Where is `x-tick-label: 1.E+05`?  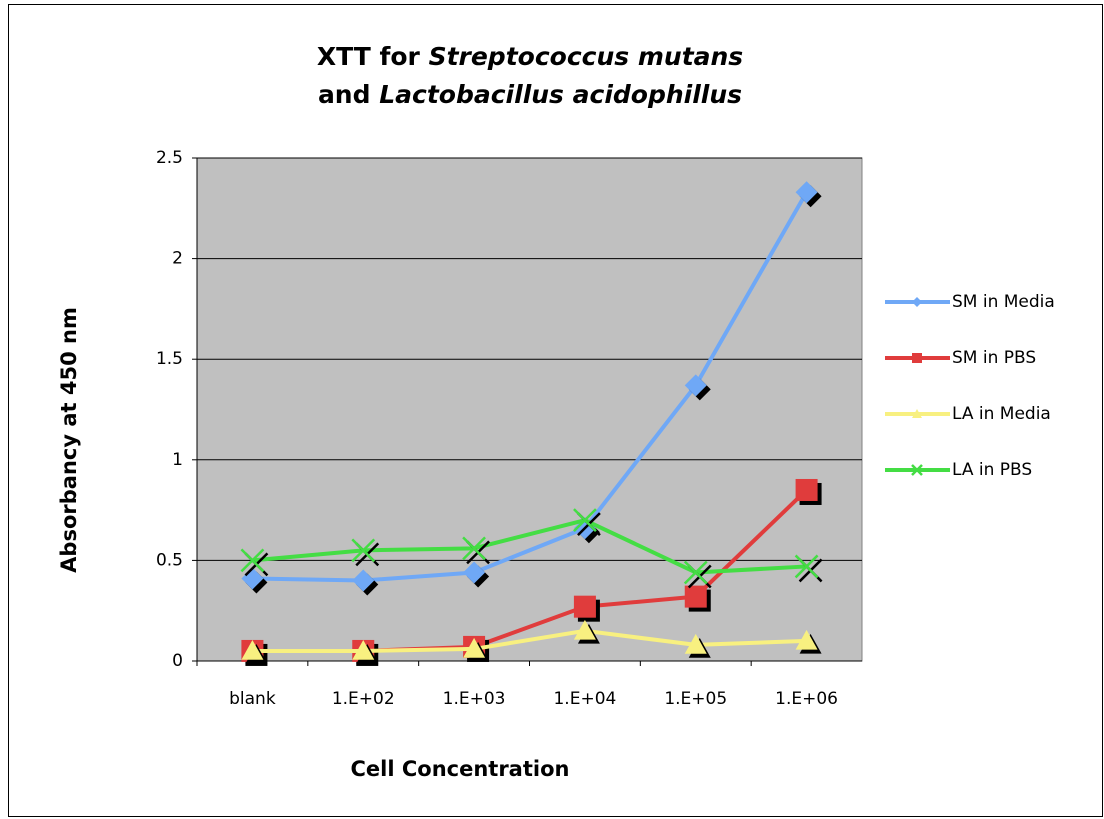 x-tick-label: 1.E+05 is located at coordinates (695, 699).